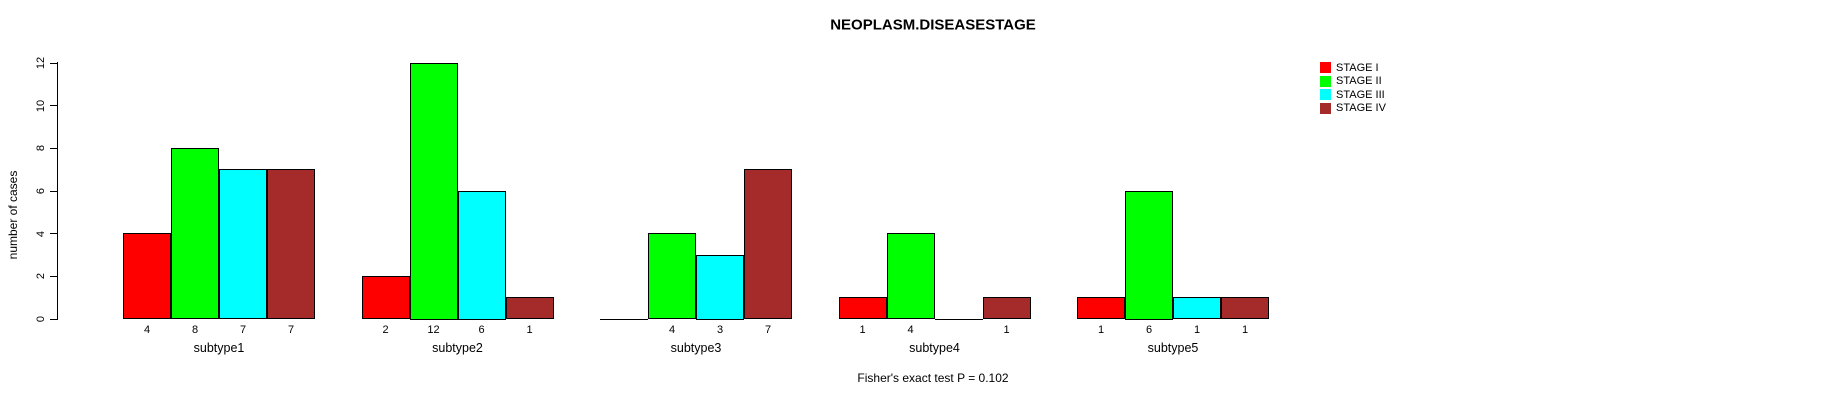  I want to click on bar-subtype4-stage-ii, so click(910, 276).